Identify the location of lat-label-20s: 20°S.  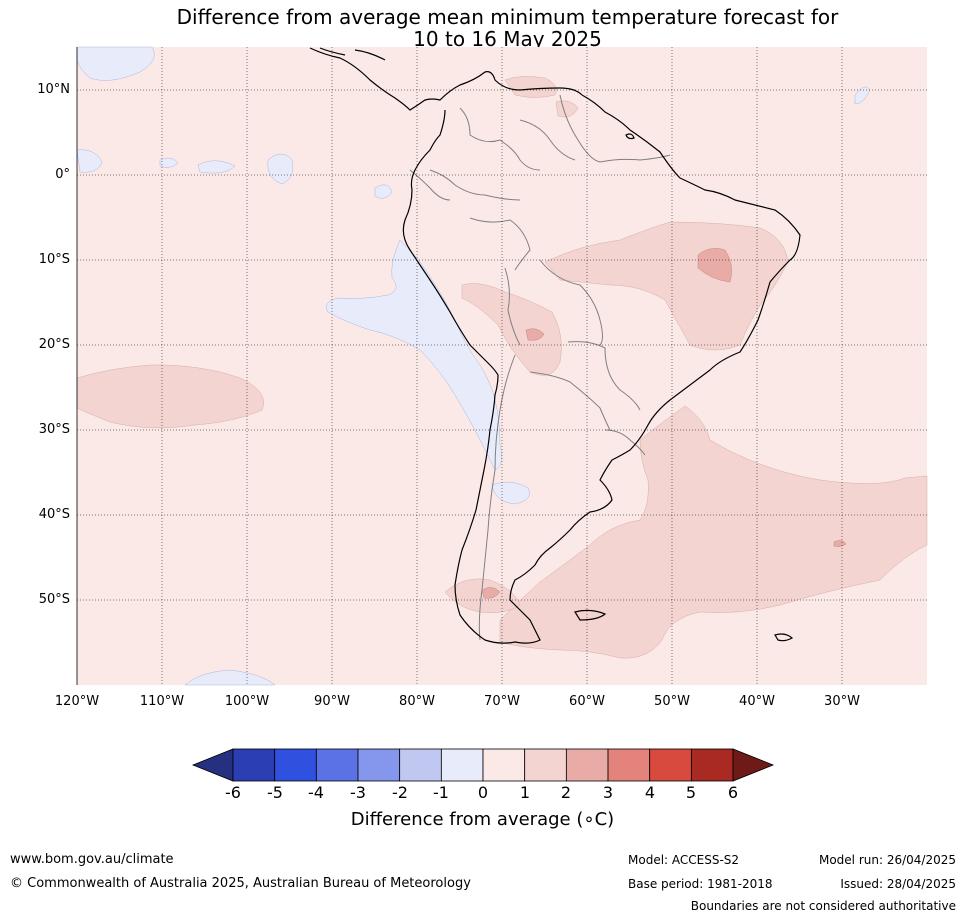
(54, 344).